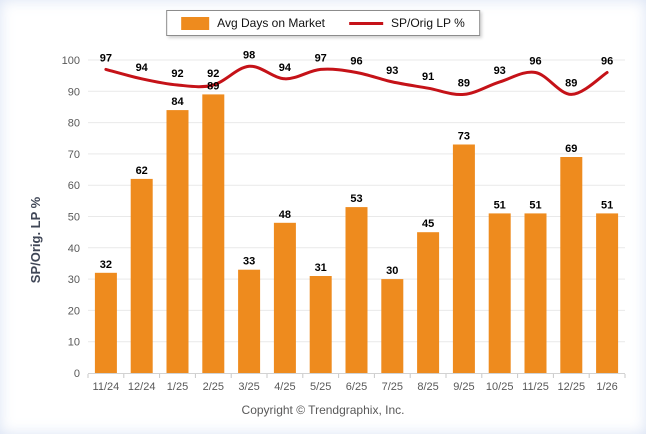 This screenshot has width=646, height=434. What do you see at coordinates (74, 311) in the screenshot?
I see `y-tick-label: 20` at bounding box center [74, 311].